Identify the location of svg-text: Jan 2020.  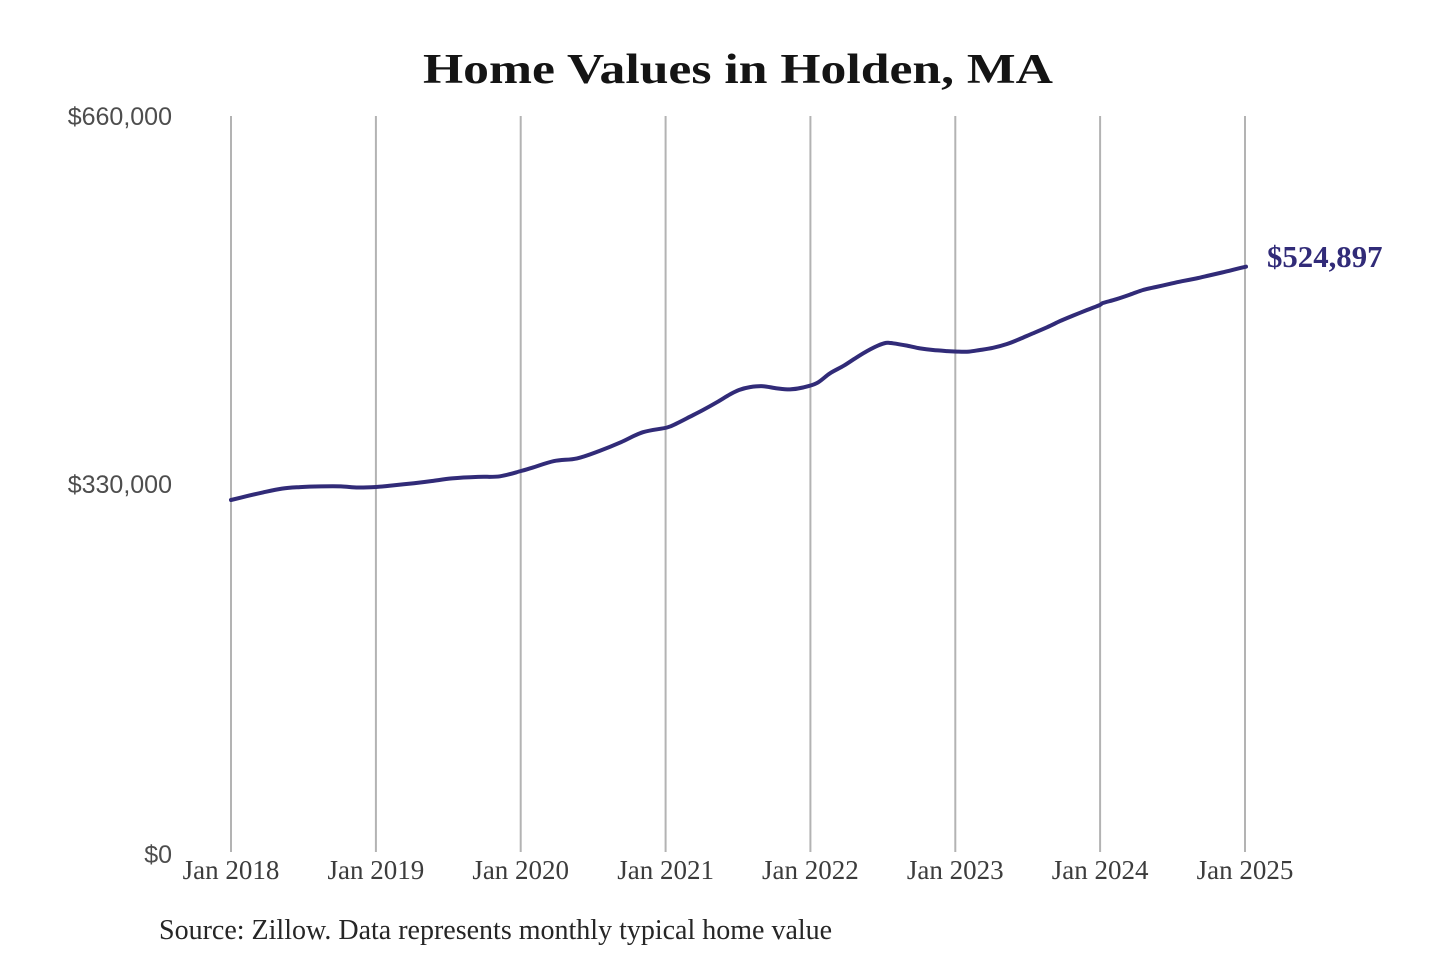
(520, 870).